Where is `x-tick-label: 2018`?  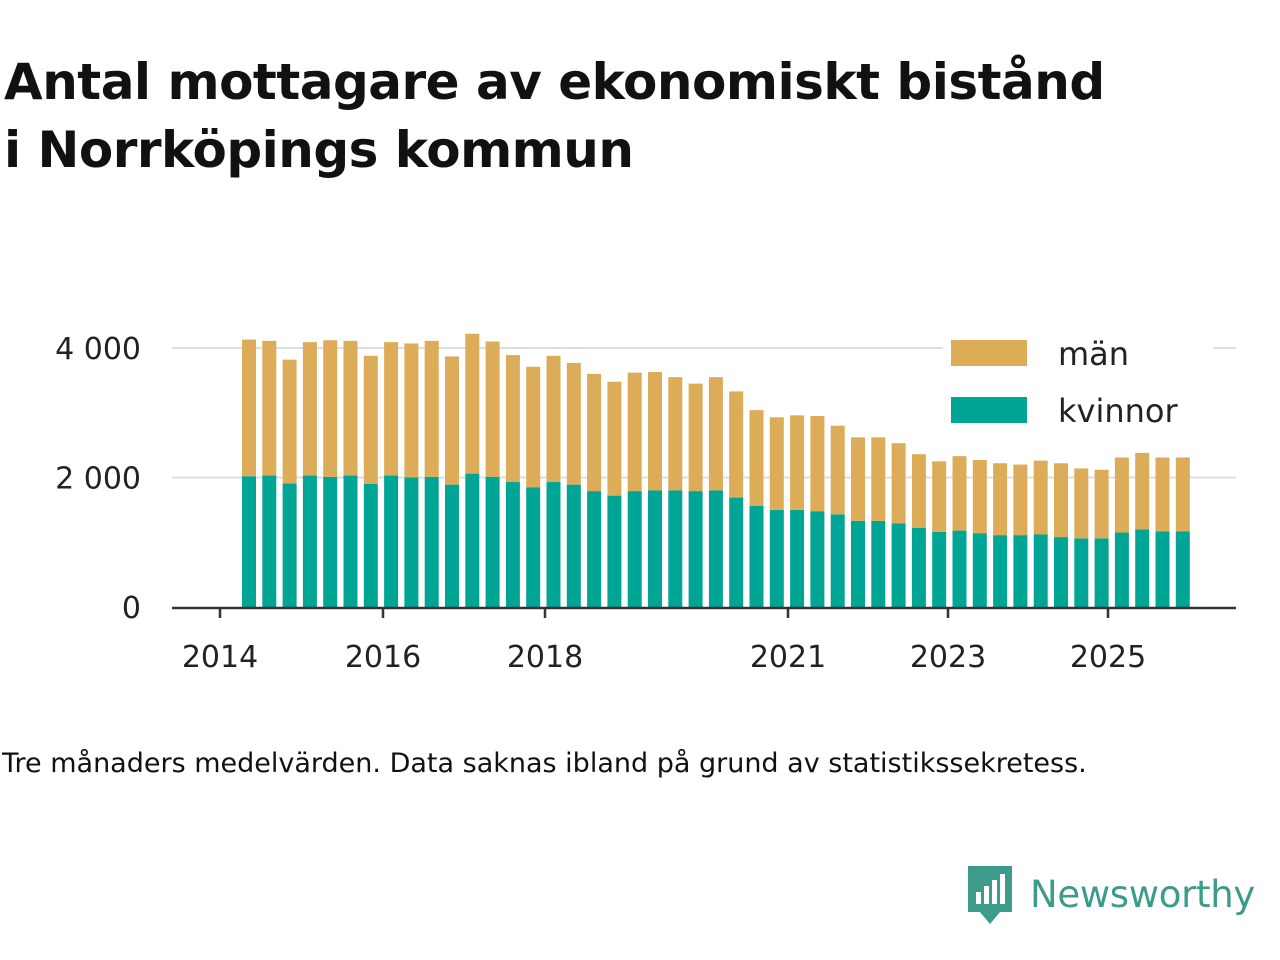
x-tick-label: 2018 is located at coordinates (545, 657).